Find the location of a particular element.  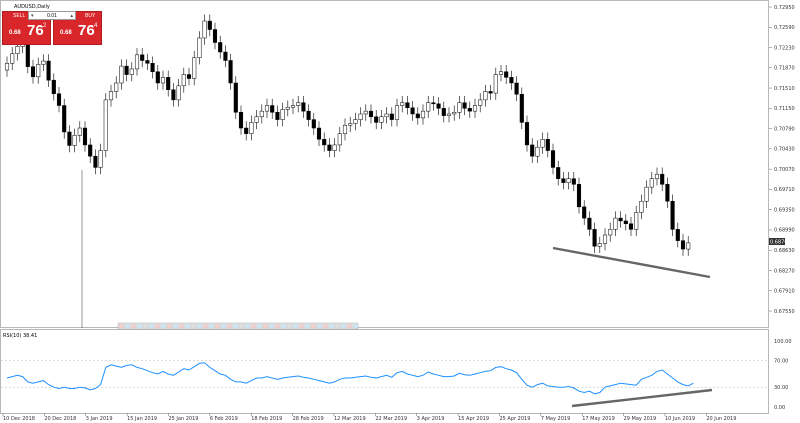

buy-price-prefix: 0.68 is located at coordinates (66, 33).